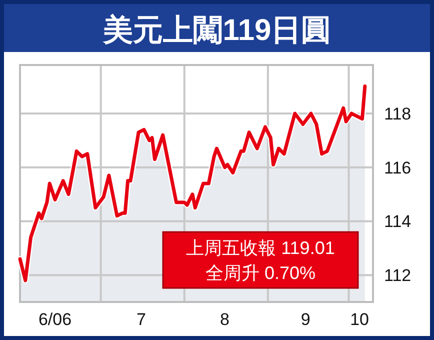  I want to click on x-tick-label: 6/06, so click(55, 319).